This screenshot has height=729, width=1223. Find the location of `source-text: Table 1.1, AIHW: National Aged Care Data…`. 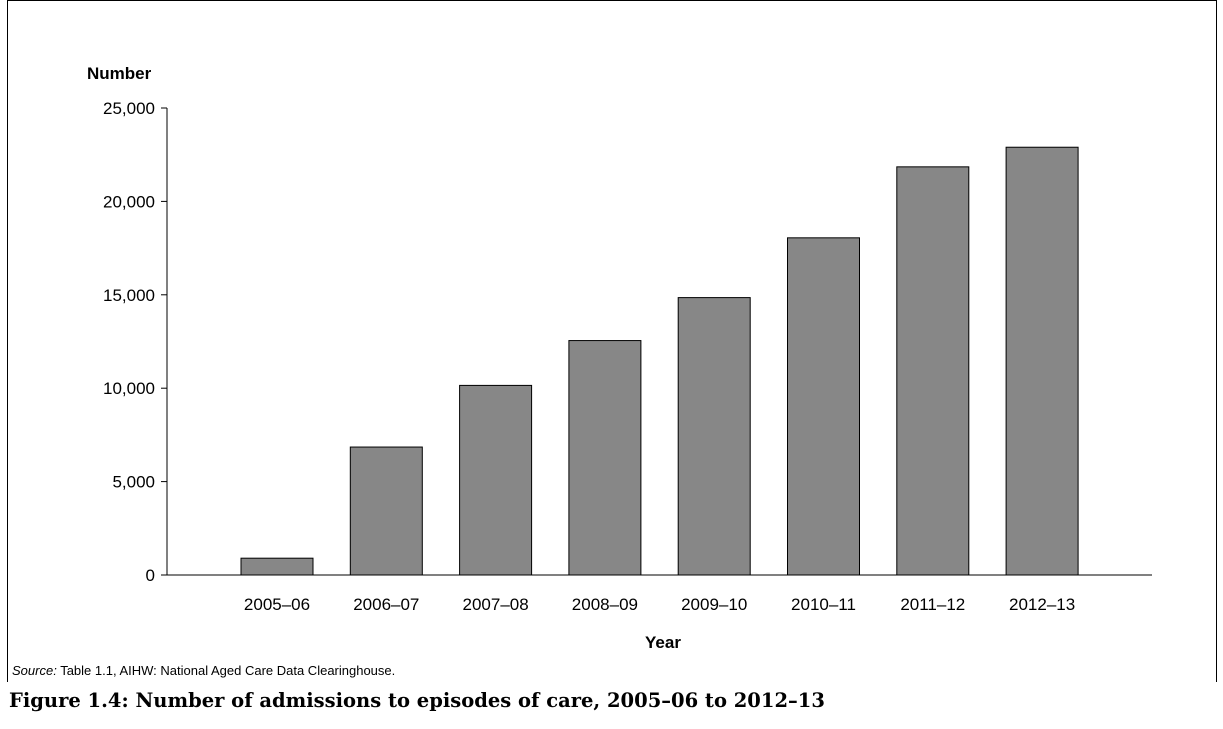

source-text: Table 1.1, AIHW: National Aged Care Data… is located at coordinates (226, 670).